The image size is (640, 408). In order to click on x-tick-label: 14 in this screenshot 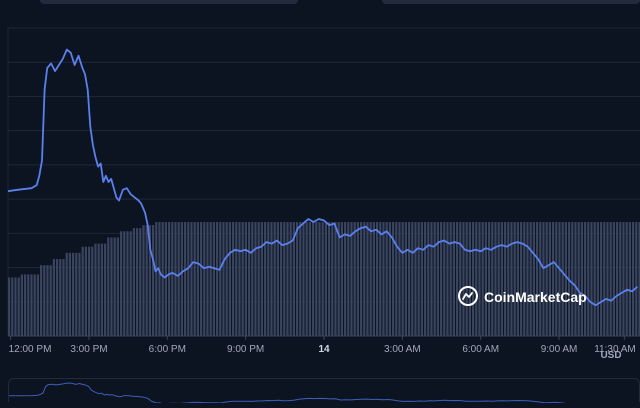, I will do `click(324, 349)`.